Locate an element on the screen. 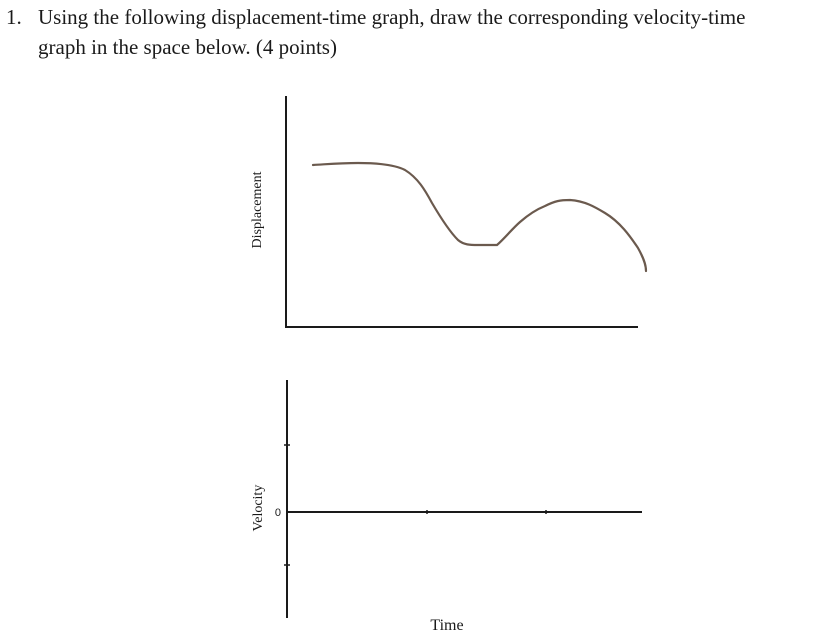 The width and height of the screenshot is (813, 635). question-number: 1. is located at coordinates (14, 17).